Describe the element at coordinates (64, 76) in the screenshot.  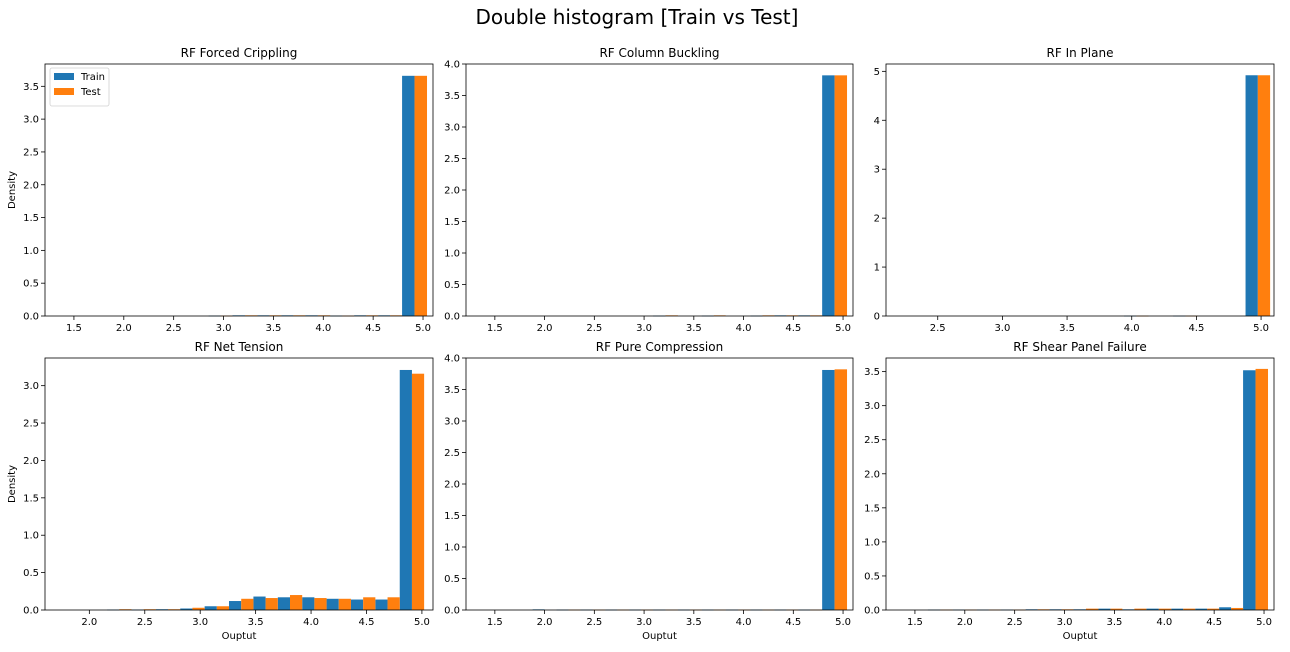
I see `legend-swatch-train` at that location.